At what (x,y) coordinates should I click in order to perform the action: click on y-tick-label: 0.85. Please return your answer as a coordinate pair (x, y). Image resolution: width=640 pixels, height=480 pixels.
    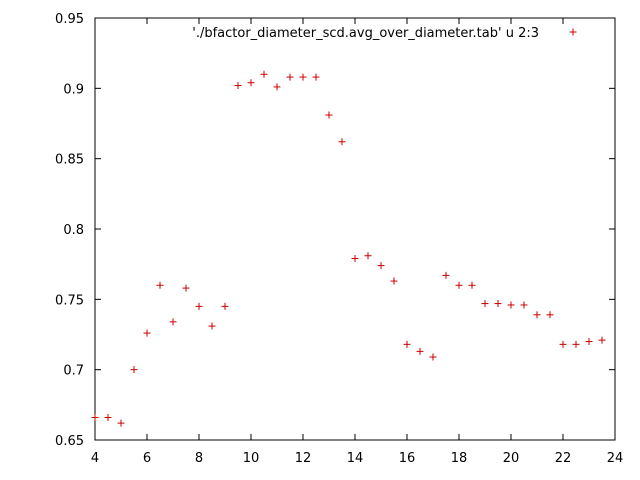
    Looking at the image, I should click on (69, 160).